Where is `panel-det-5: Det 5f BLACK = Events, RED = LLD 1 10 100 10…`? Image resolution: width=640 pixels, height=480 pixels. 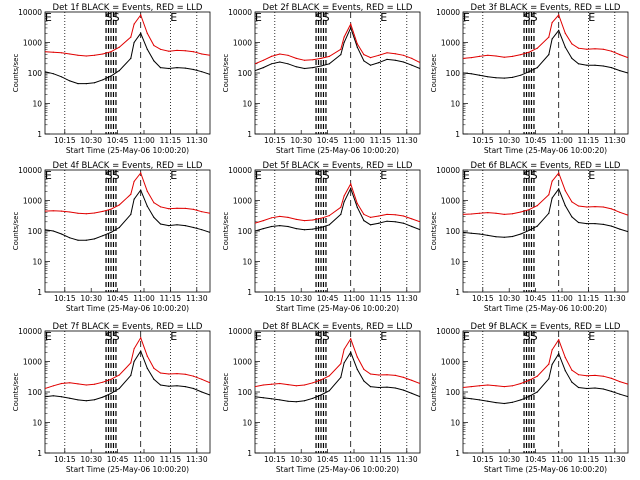 panel-det-5: Det 5f BLACK = Events, RED = LLD 1 10 100 10… is located at coordinates (321, 237).